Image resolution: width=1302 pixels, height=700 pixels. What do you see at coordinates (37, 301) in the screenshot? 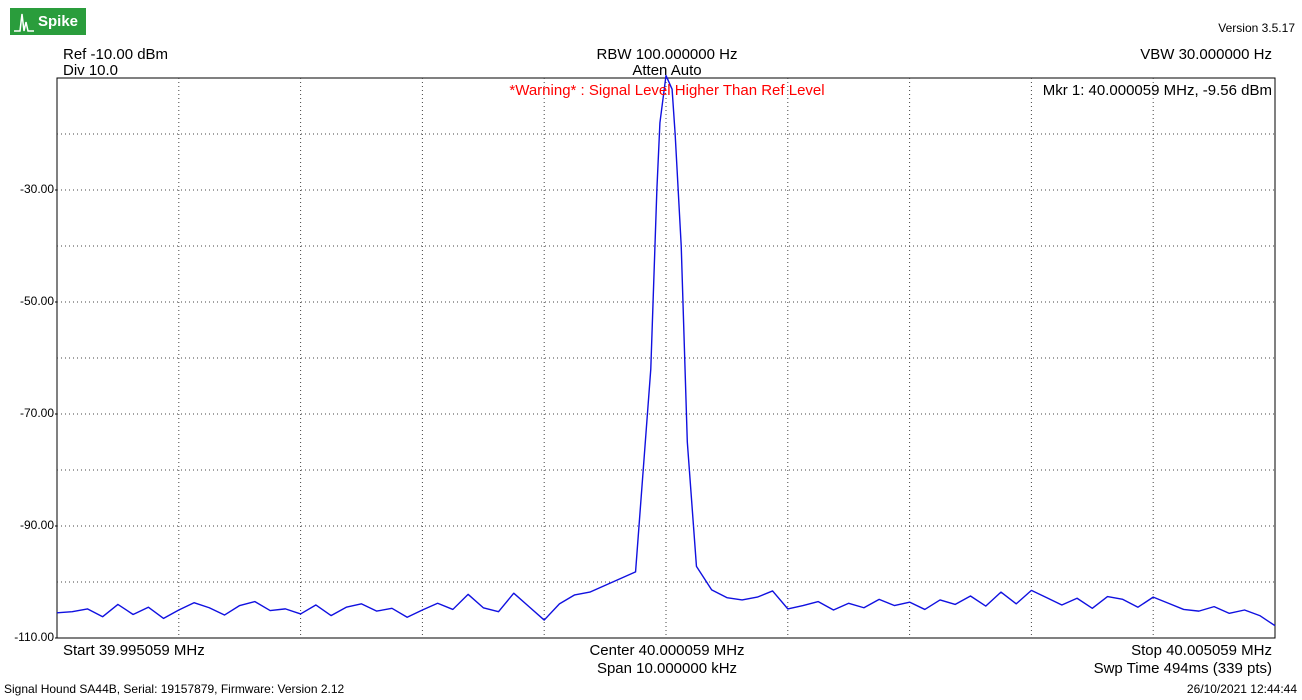
I see `y-tick-label: -50.00` at bounding box center [37, 301].